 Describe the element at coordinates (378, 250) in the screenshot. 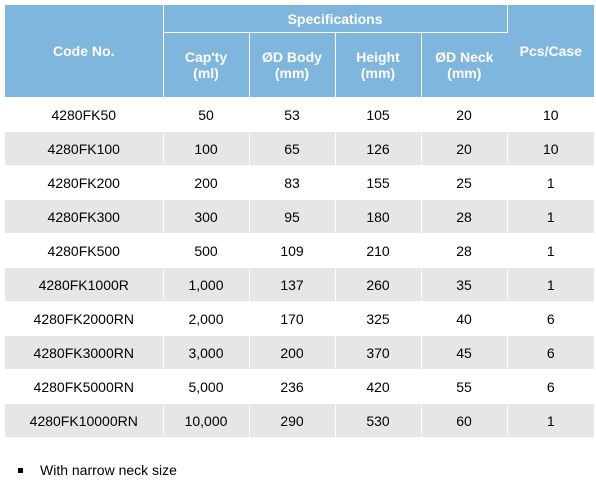

I see `cell-height: 210` at that location.